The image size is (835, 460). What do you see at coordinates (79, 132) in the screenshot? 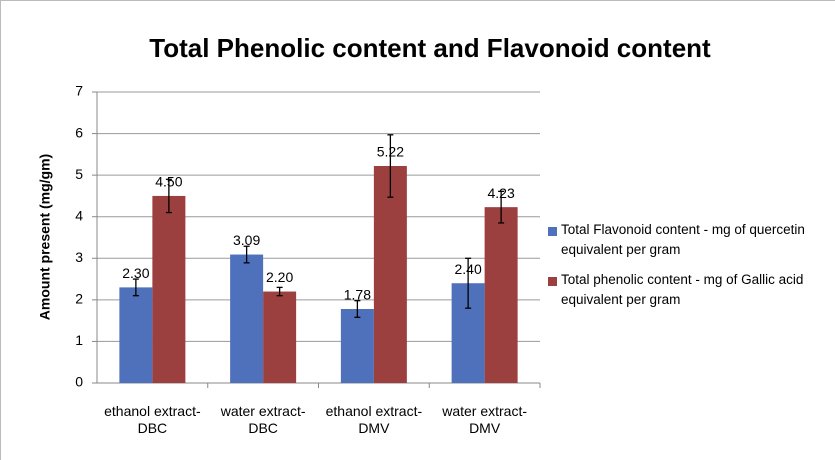
I see `y-tick-label: 6` at bounding box center [79, 132].